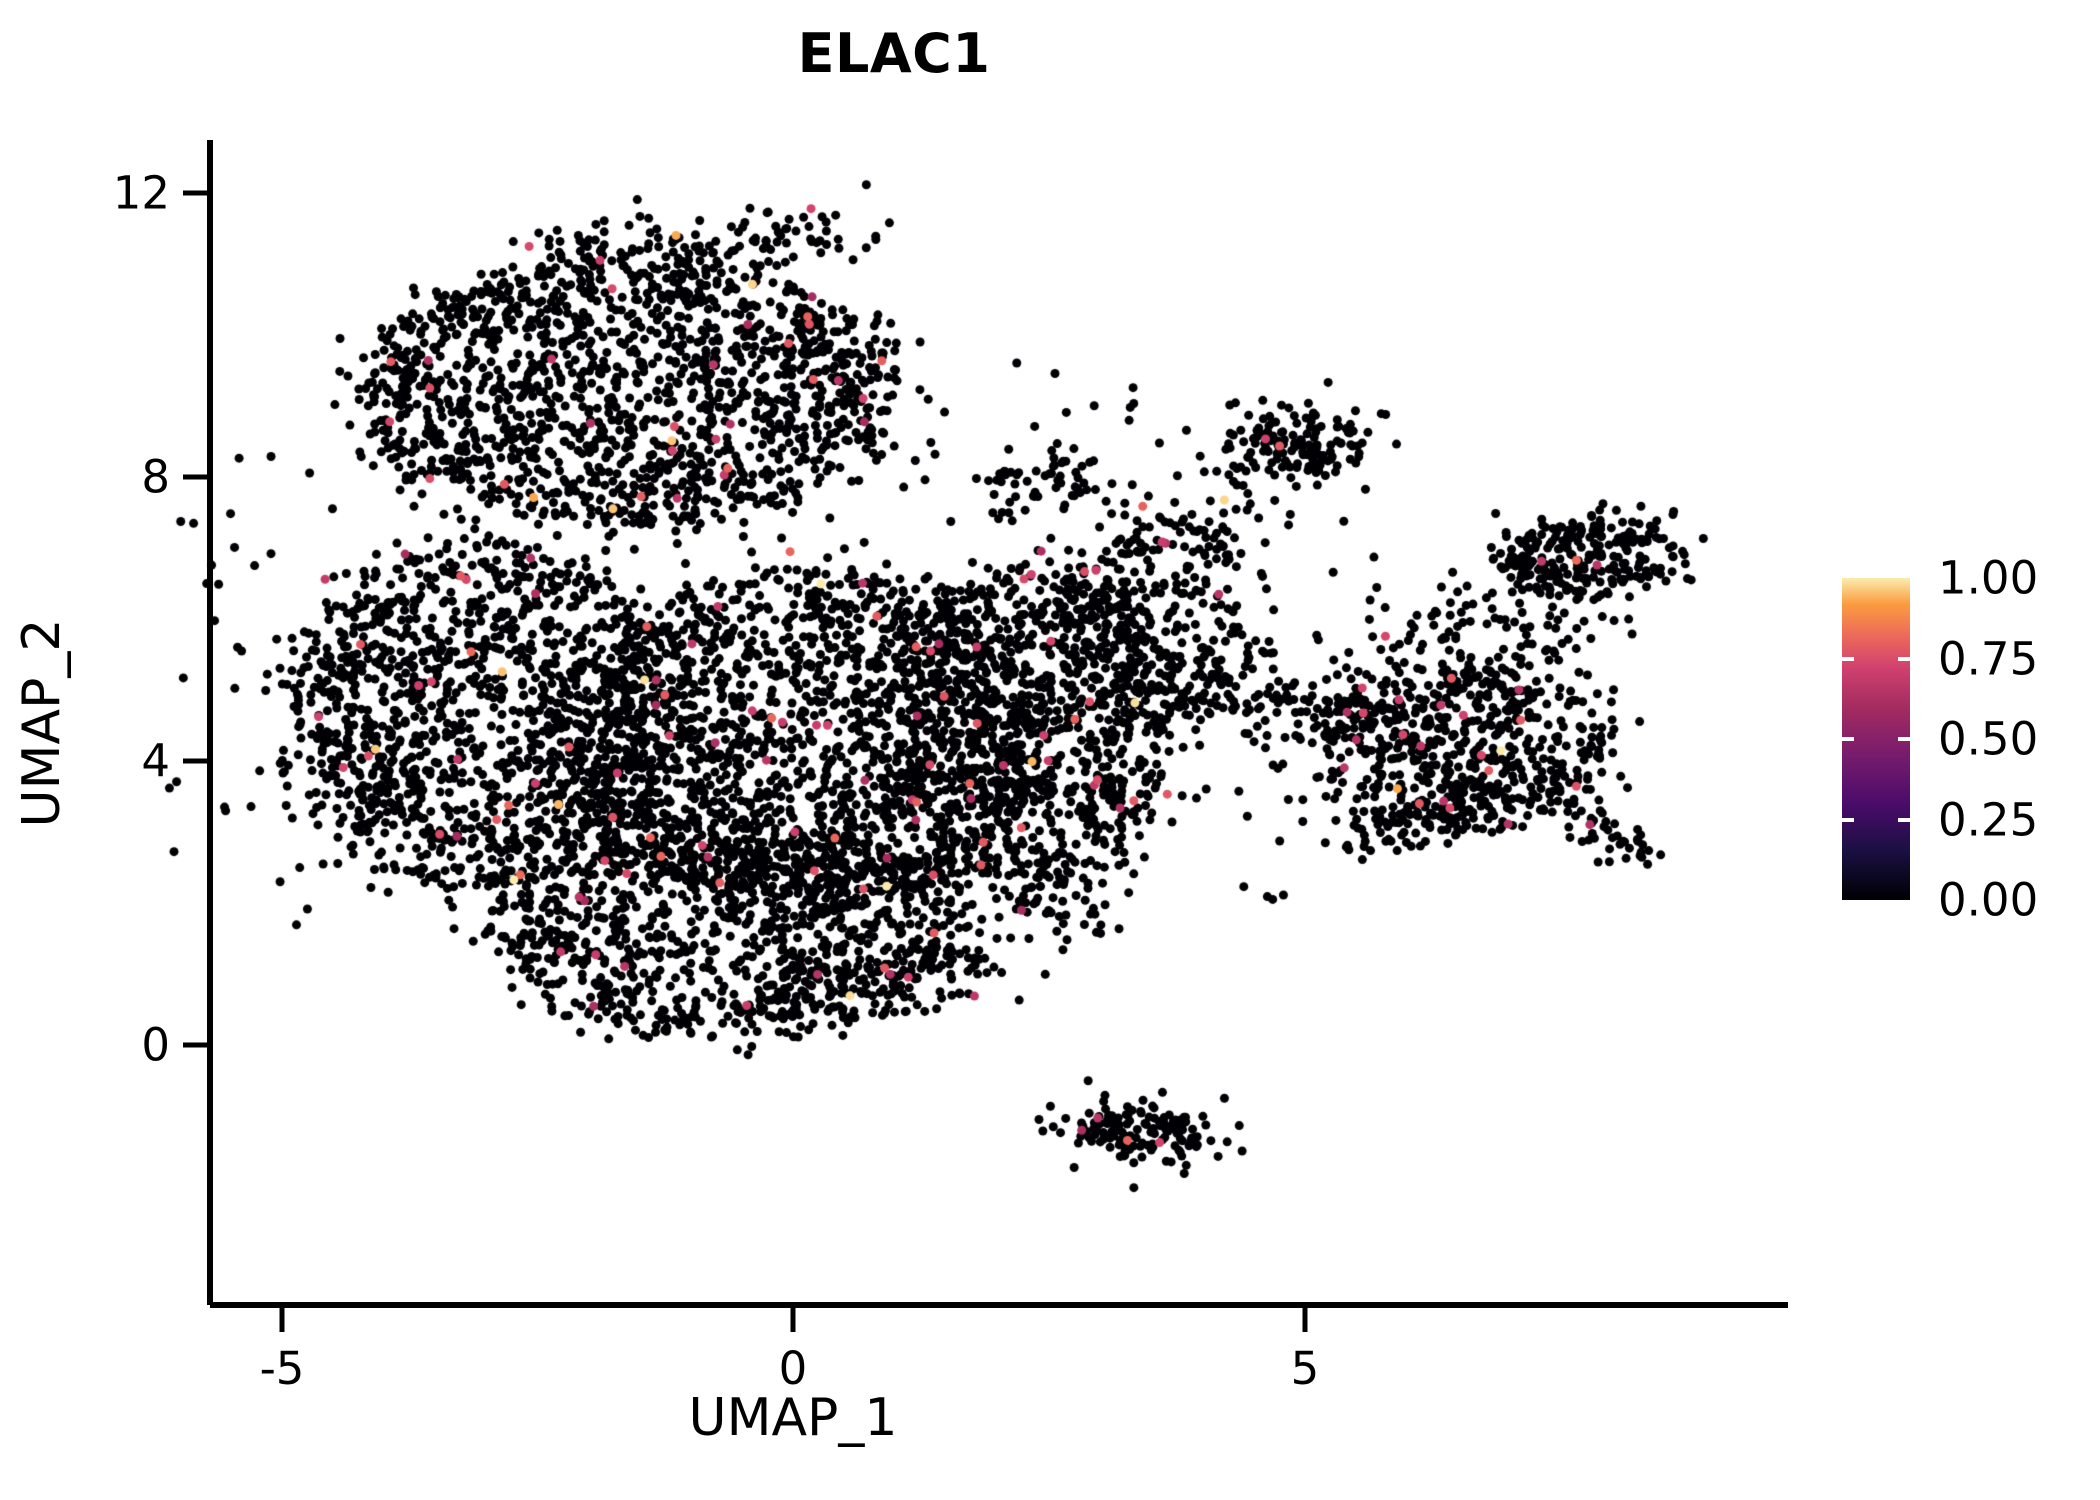  Describe the element at coordinates (42, 723) in the screenshot. I see `y-axis-title: UMAP_2` at that location.